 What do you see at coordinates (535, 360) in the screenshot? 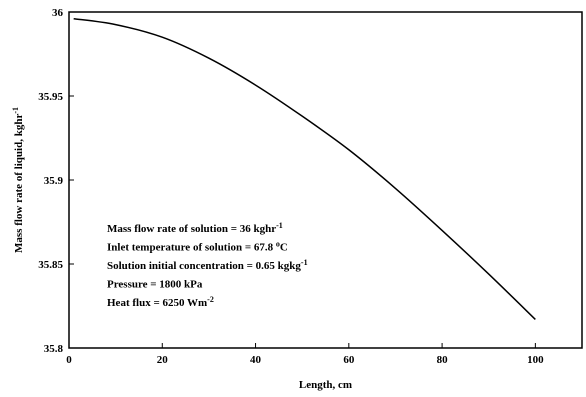
I see `x-tick-label: 100` at bounding box center [535, 360].